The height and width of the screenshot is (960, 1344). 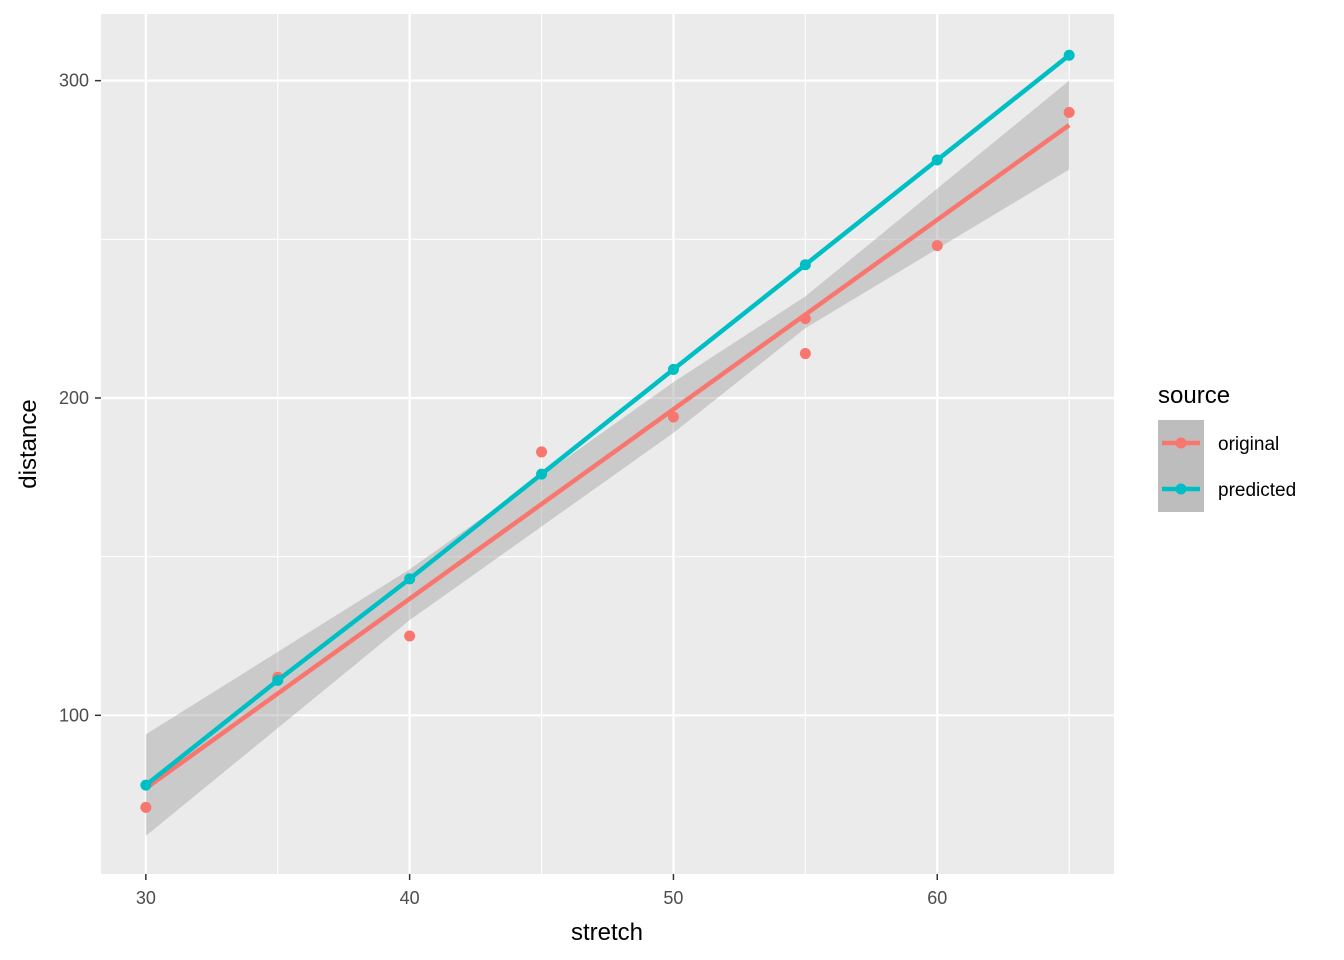 I want to click on x-tick-label: 40, so click(x=410, y=898).